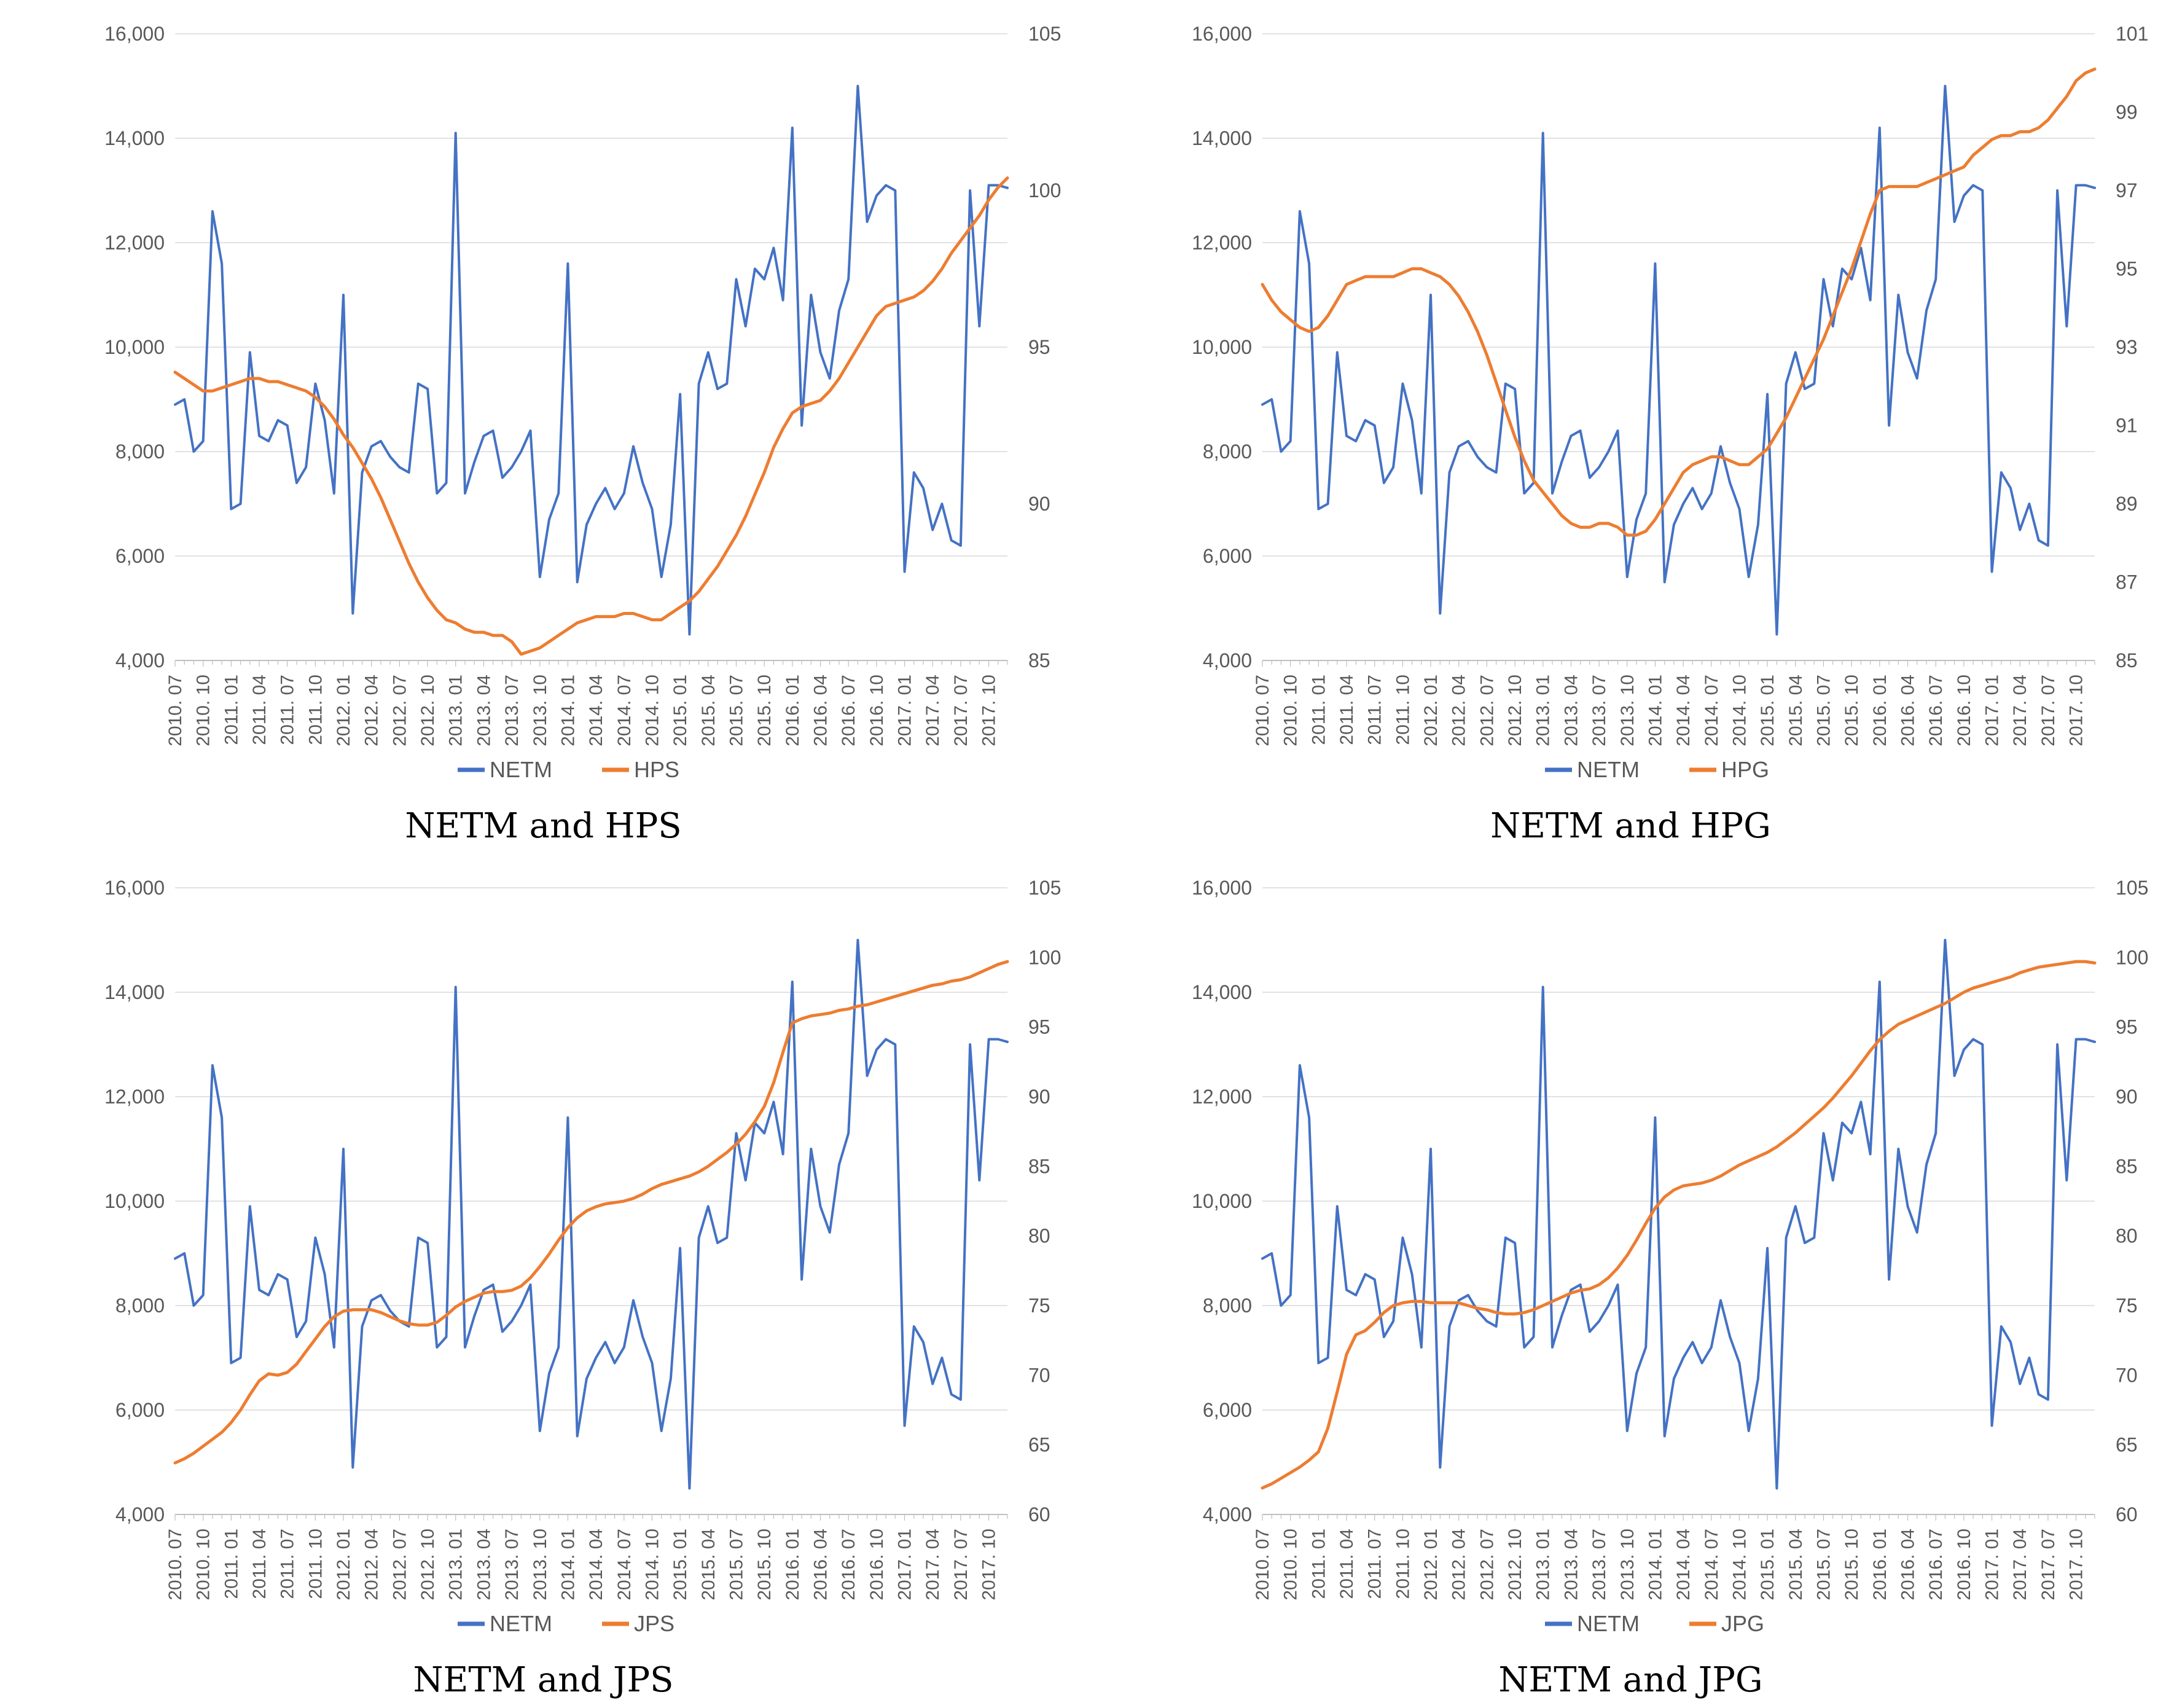 The image size is (2174, 1708). Describe the element at coordinates (1631, 1680) in the screenshot. I see `chart-title-netm-jpg: NETM and JPG` at that location.